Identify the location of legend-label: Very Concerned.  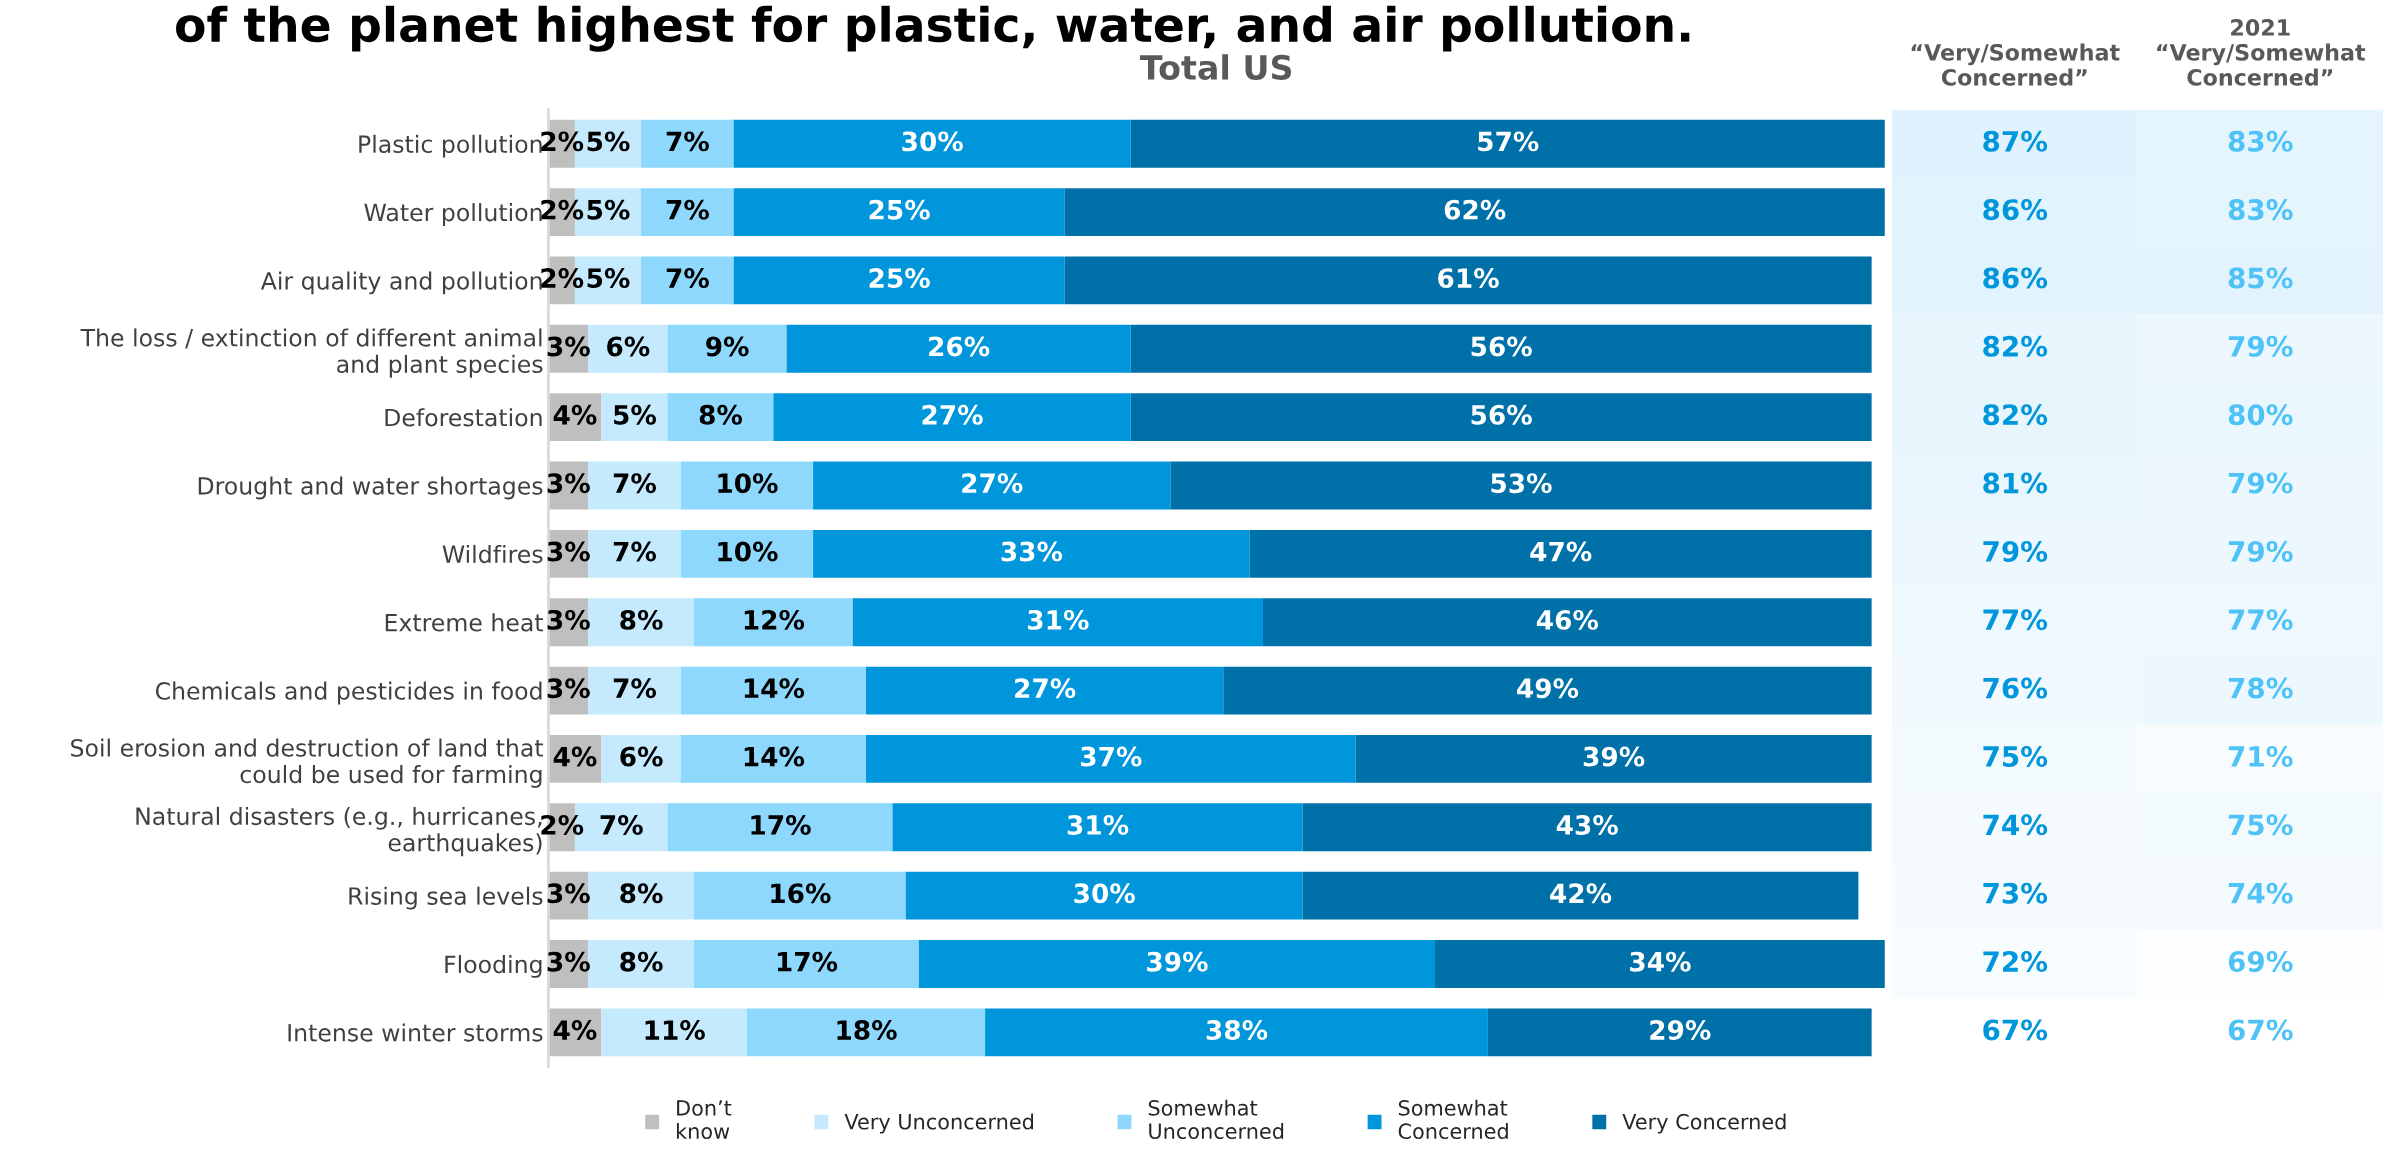
(1704, 1123).